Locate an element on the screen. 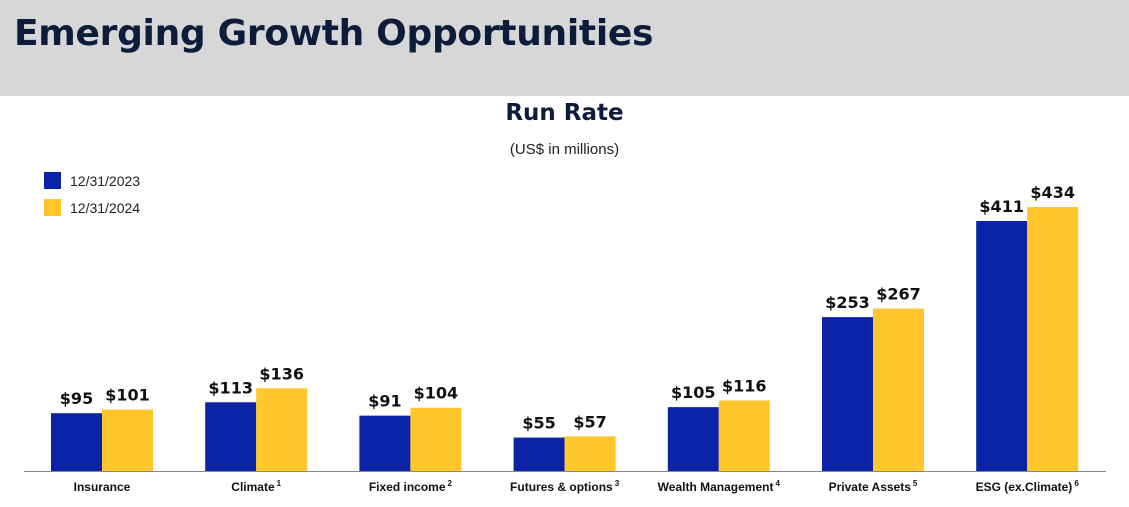 The width and height of the screenshot is (1129, 507). chart-title: Run Rate is located at coordinates (564, 113).